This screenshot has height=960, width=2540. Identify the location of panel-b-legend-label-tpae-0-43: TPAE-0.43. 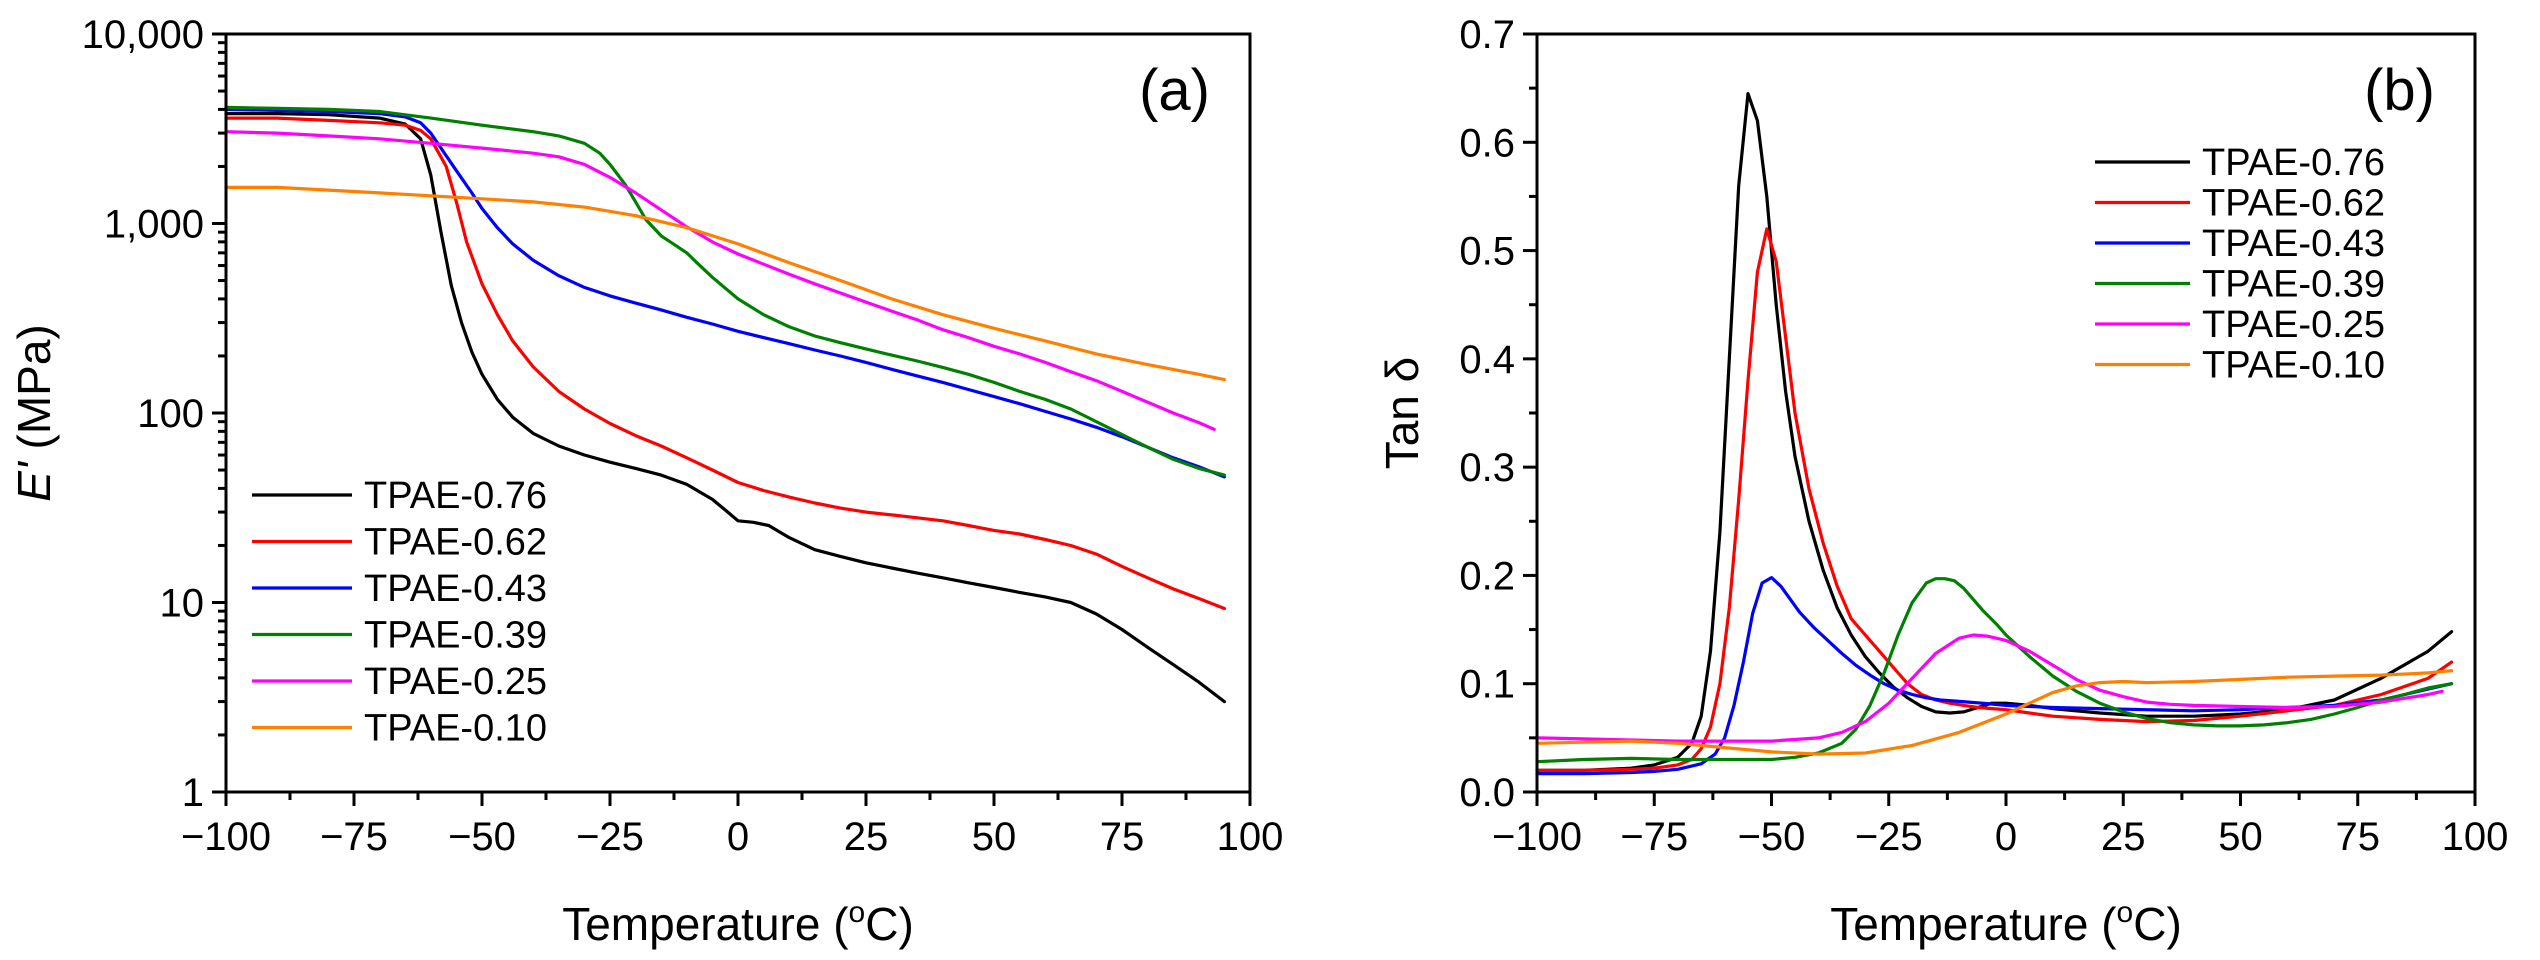
(2293, 244).